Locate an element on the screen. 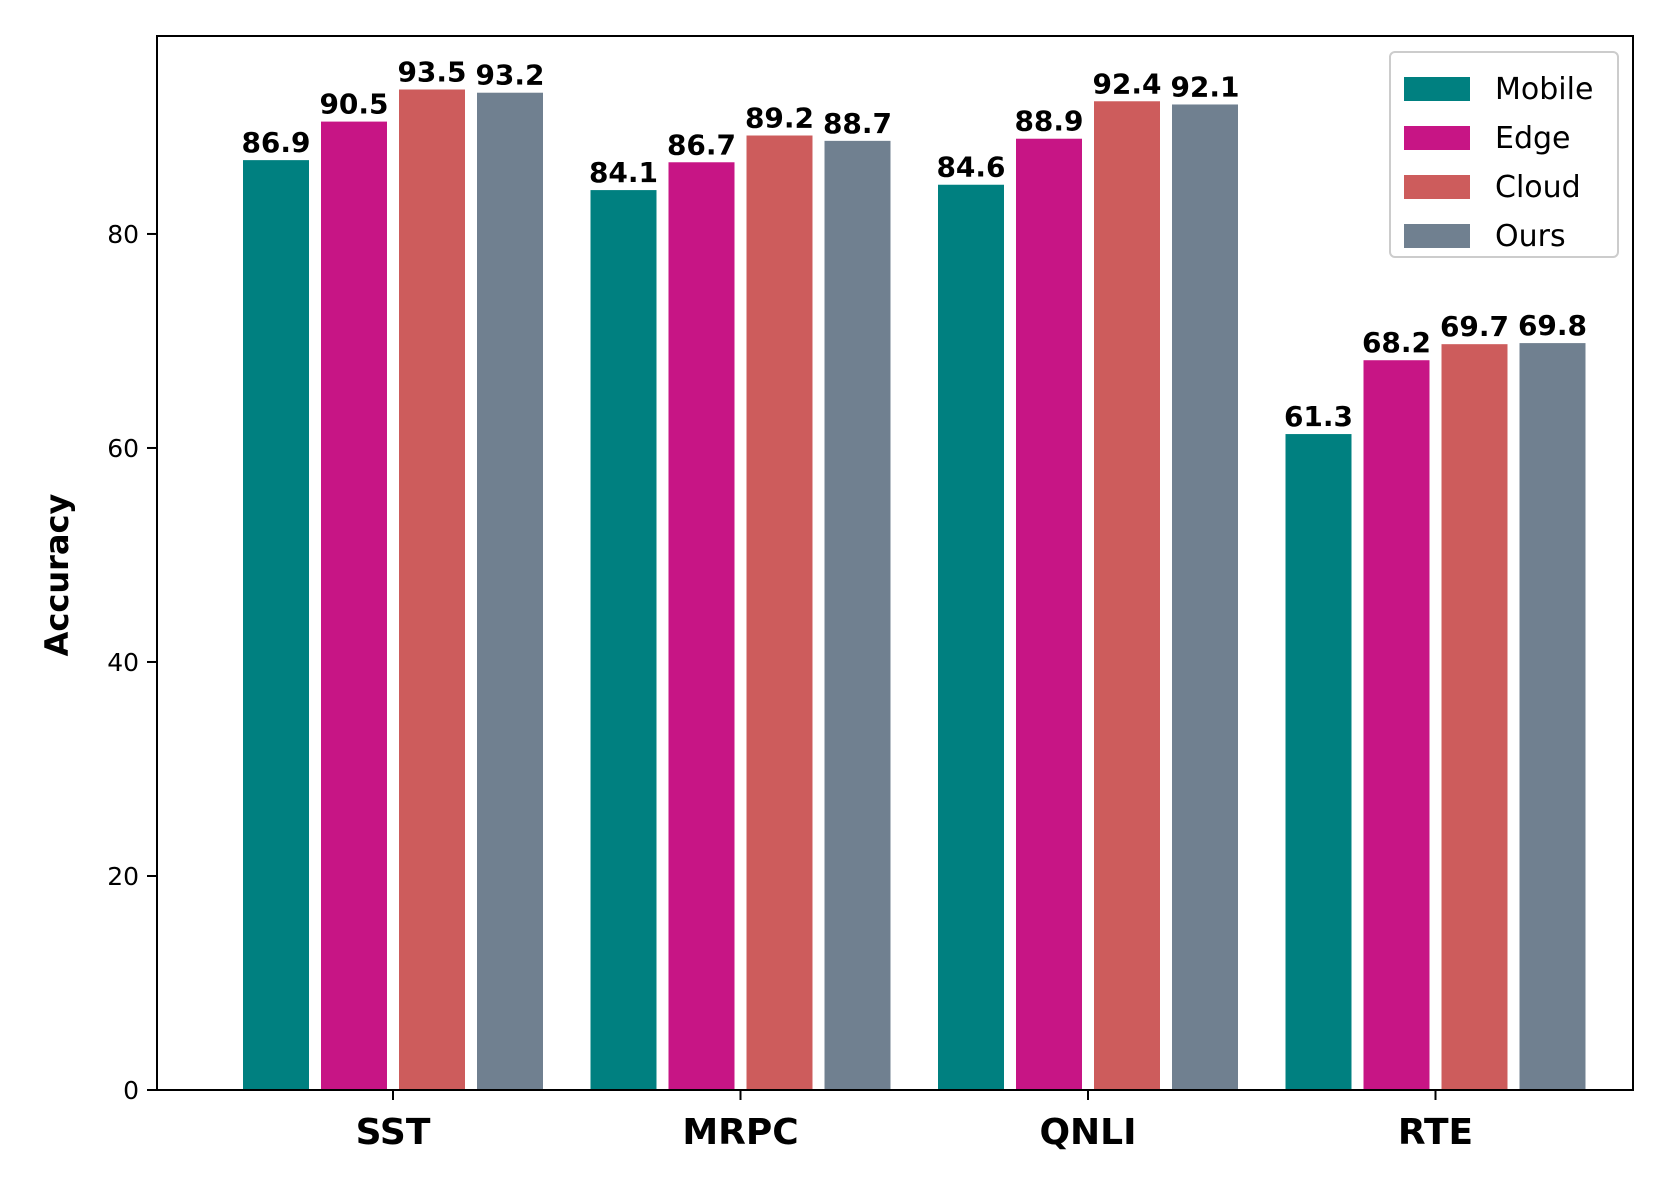 This screenshot has width=1661, height=1186. data-label-cloud-sst: 93.5 is located at coordinates (431, 72).